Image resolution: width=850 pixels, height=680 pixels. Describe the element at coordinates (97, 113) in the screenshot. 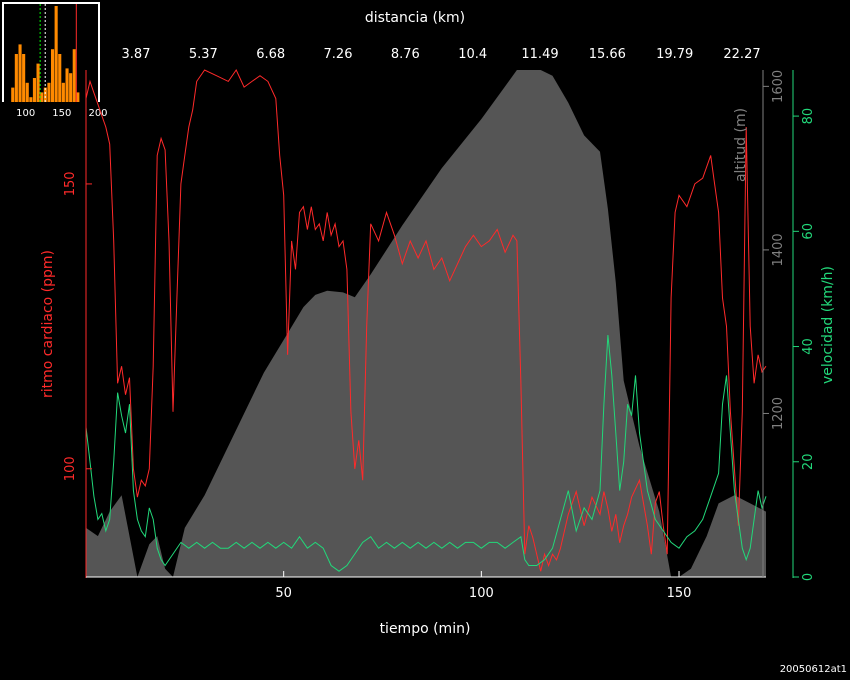

I see `histogram-tick-label: 200` at that location.